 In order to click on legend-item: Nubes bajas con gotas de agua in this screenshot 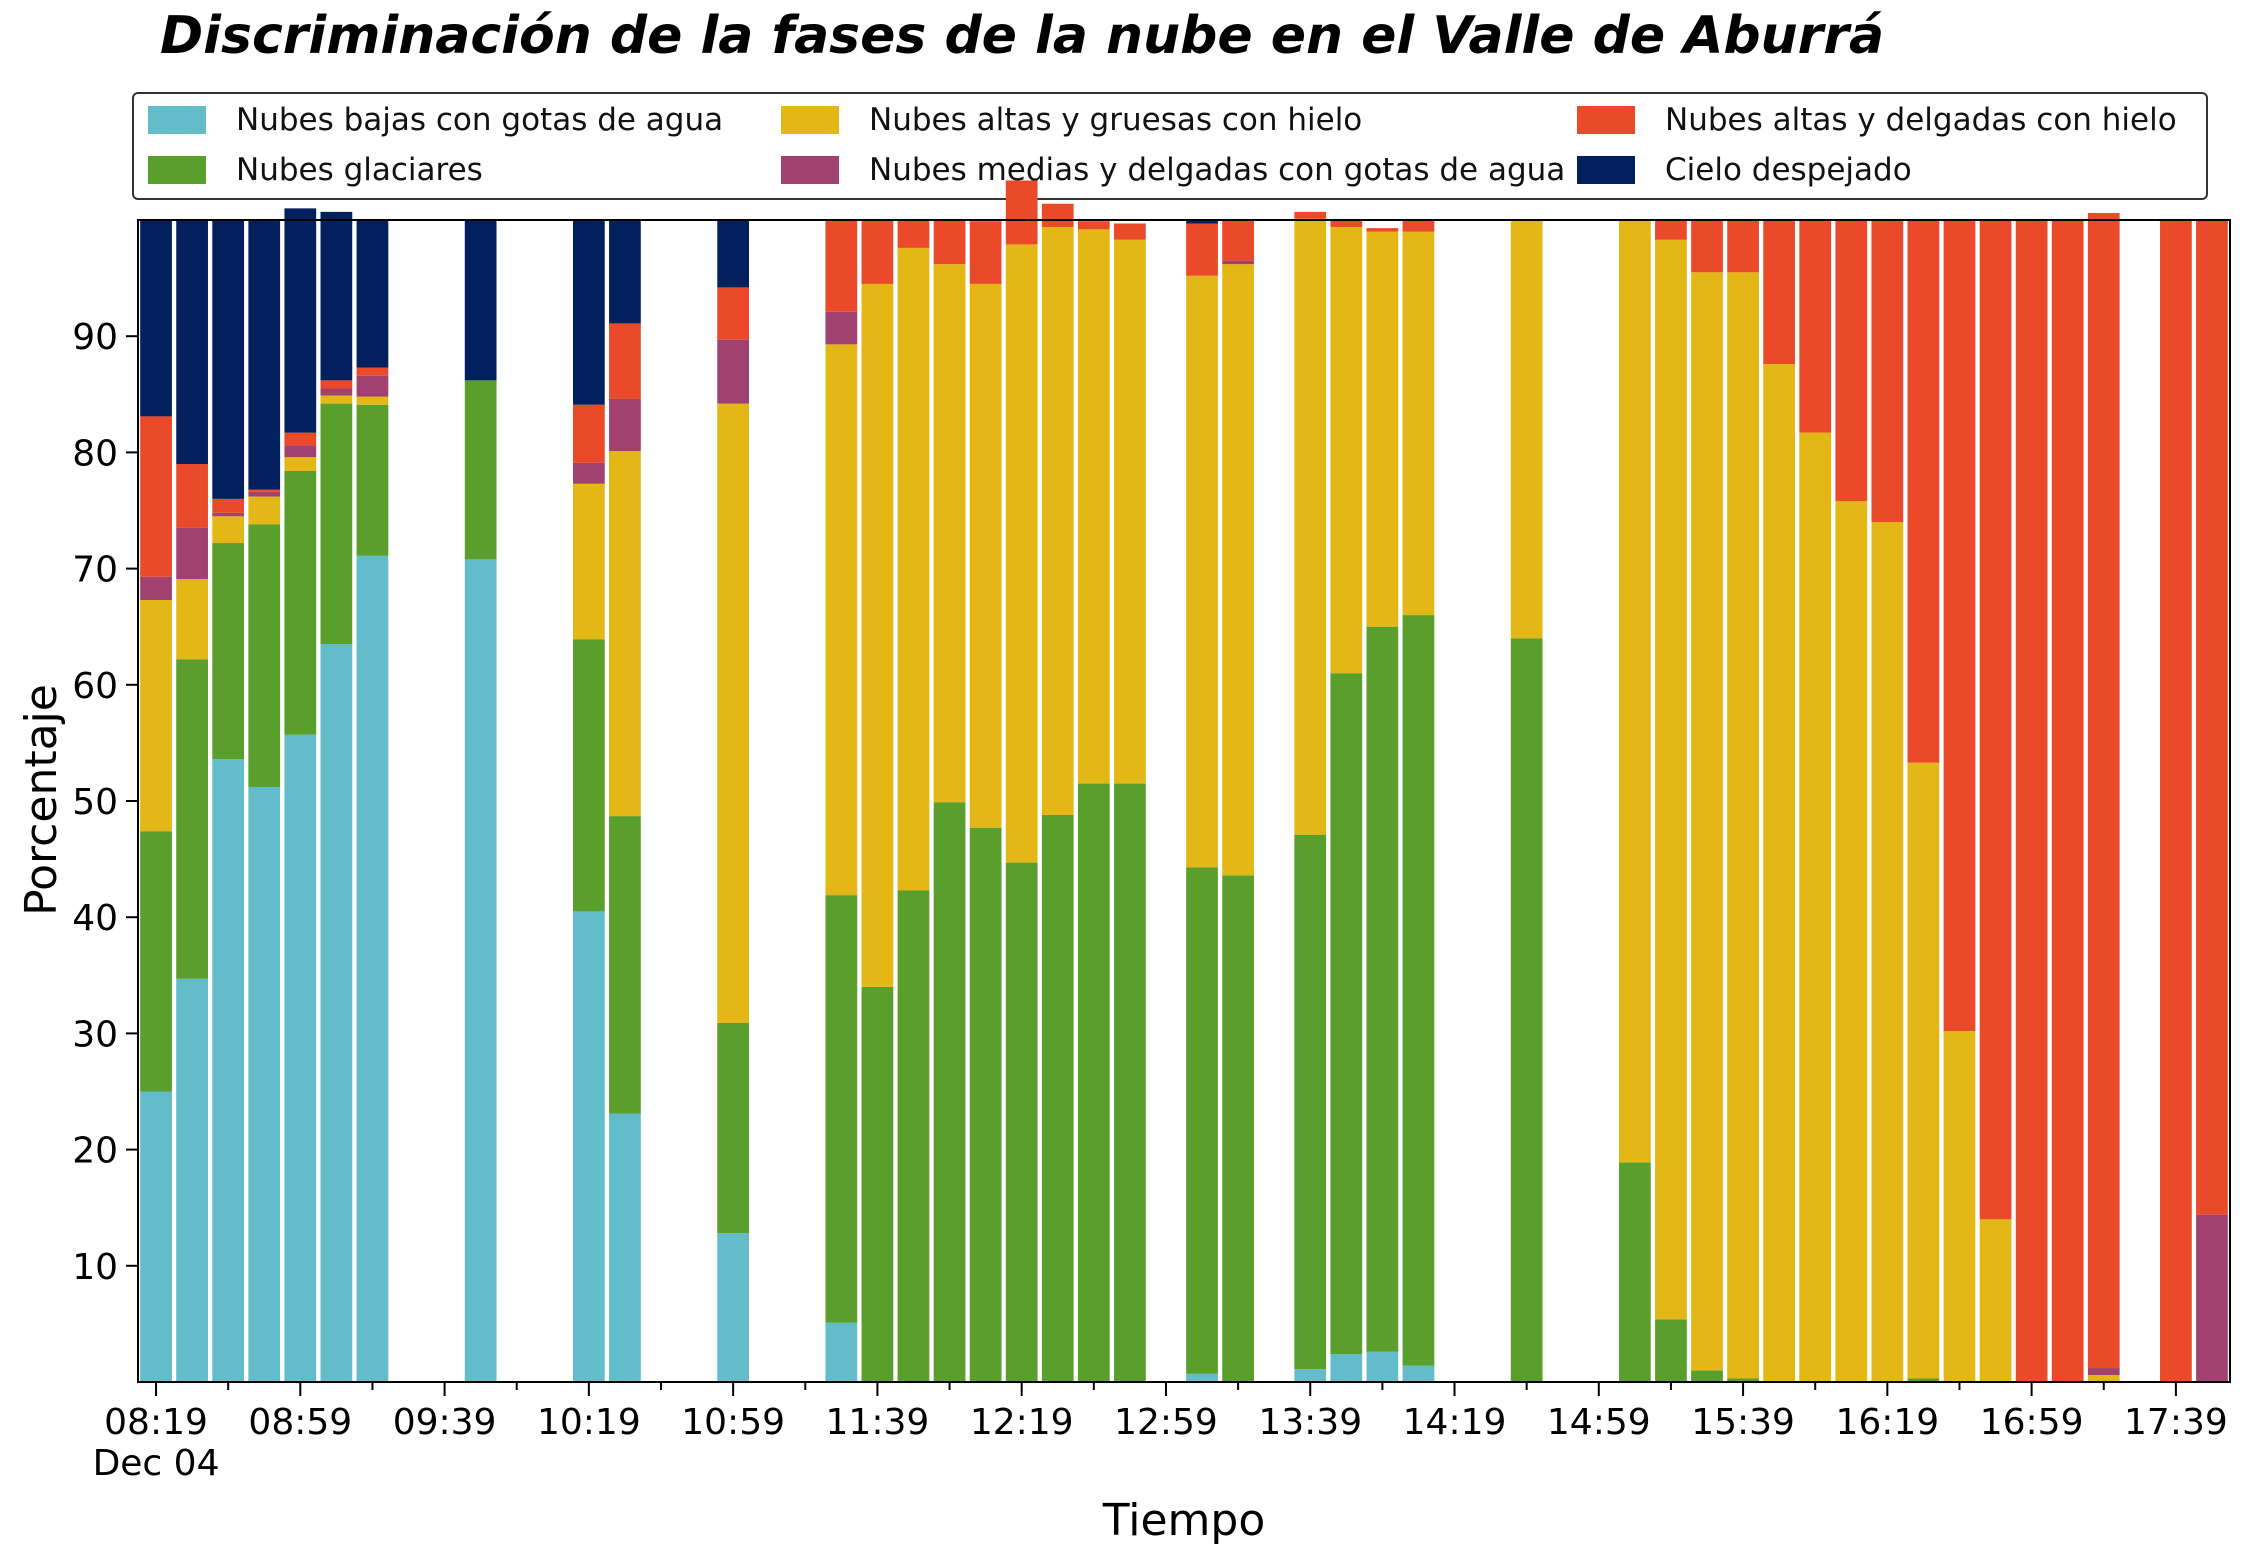, I will do `click(435, 120)`.